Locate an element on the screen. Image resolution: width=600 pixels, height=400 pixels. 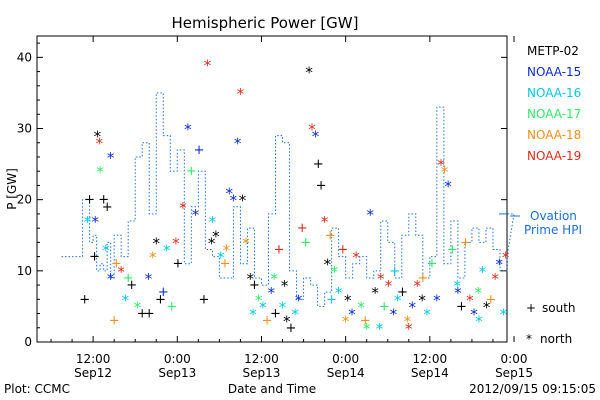
footer-plot-credit: Plot: CCMC is located at coordinates (37, 389).